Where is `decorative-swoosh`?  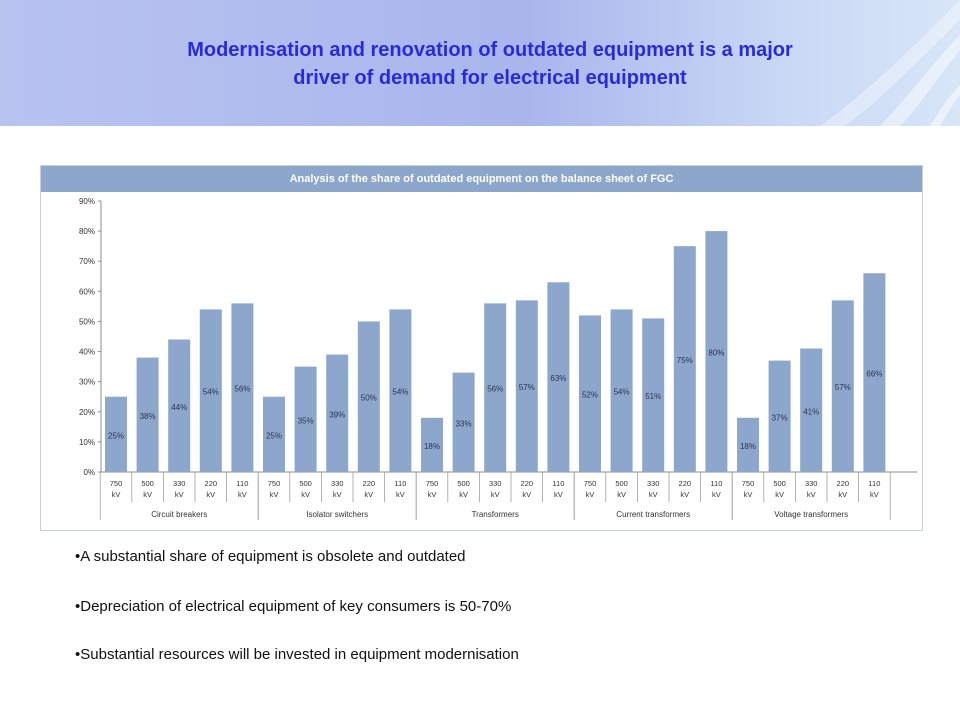
decorative-swoosh is located at coordinates (890, 63).